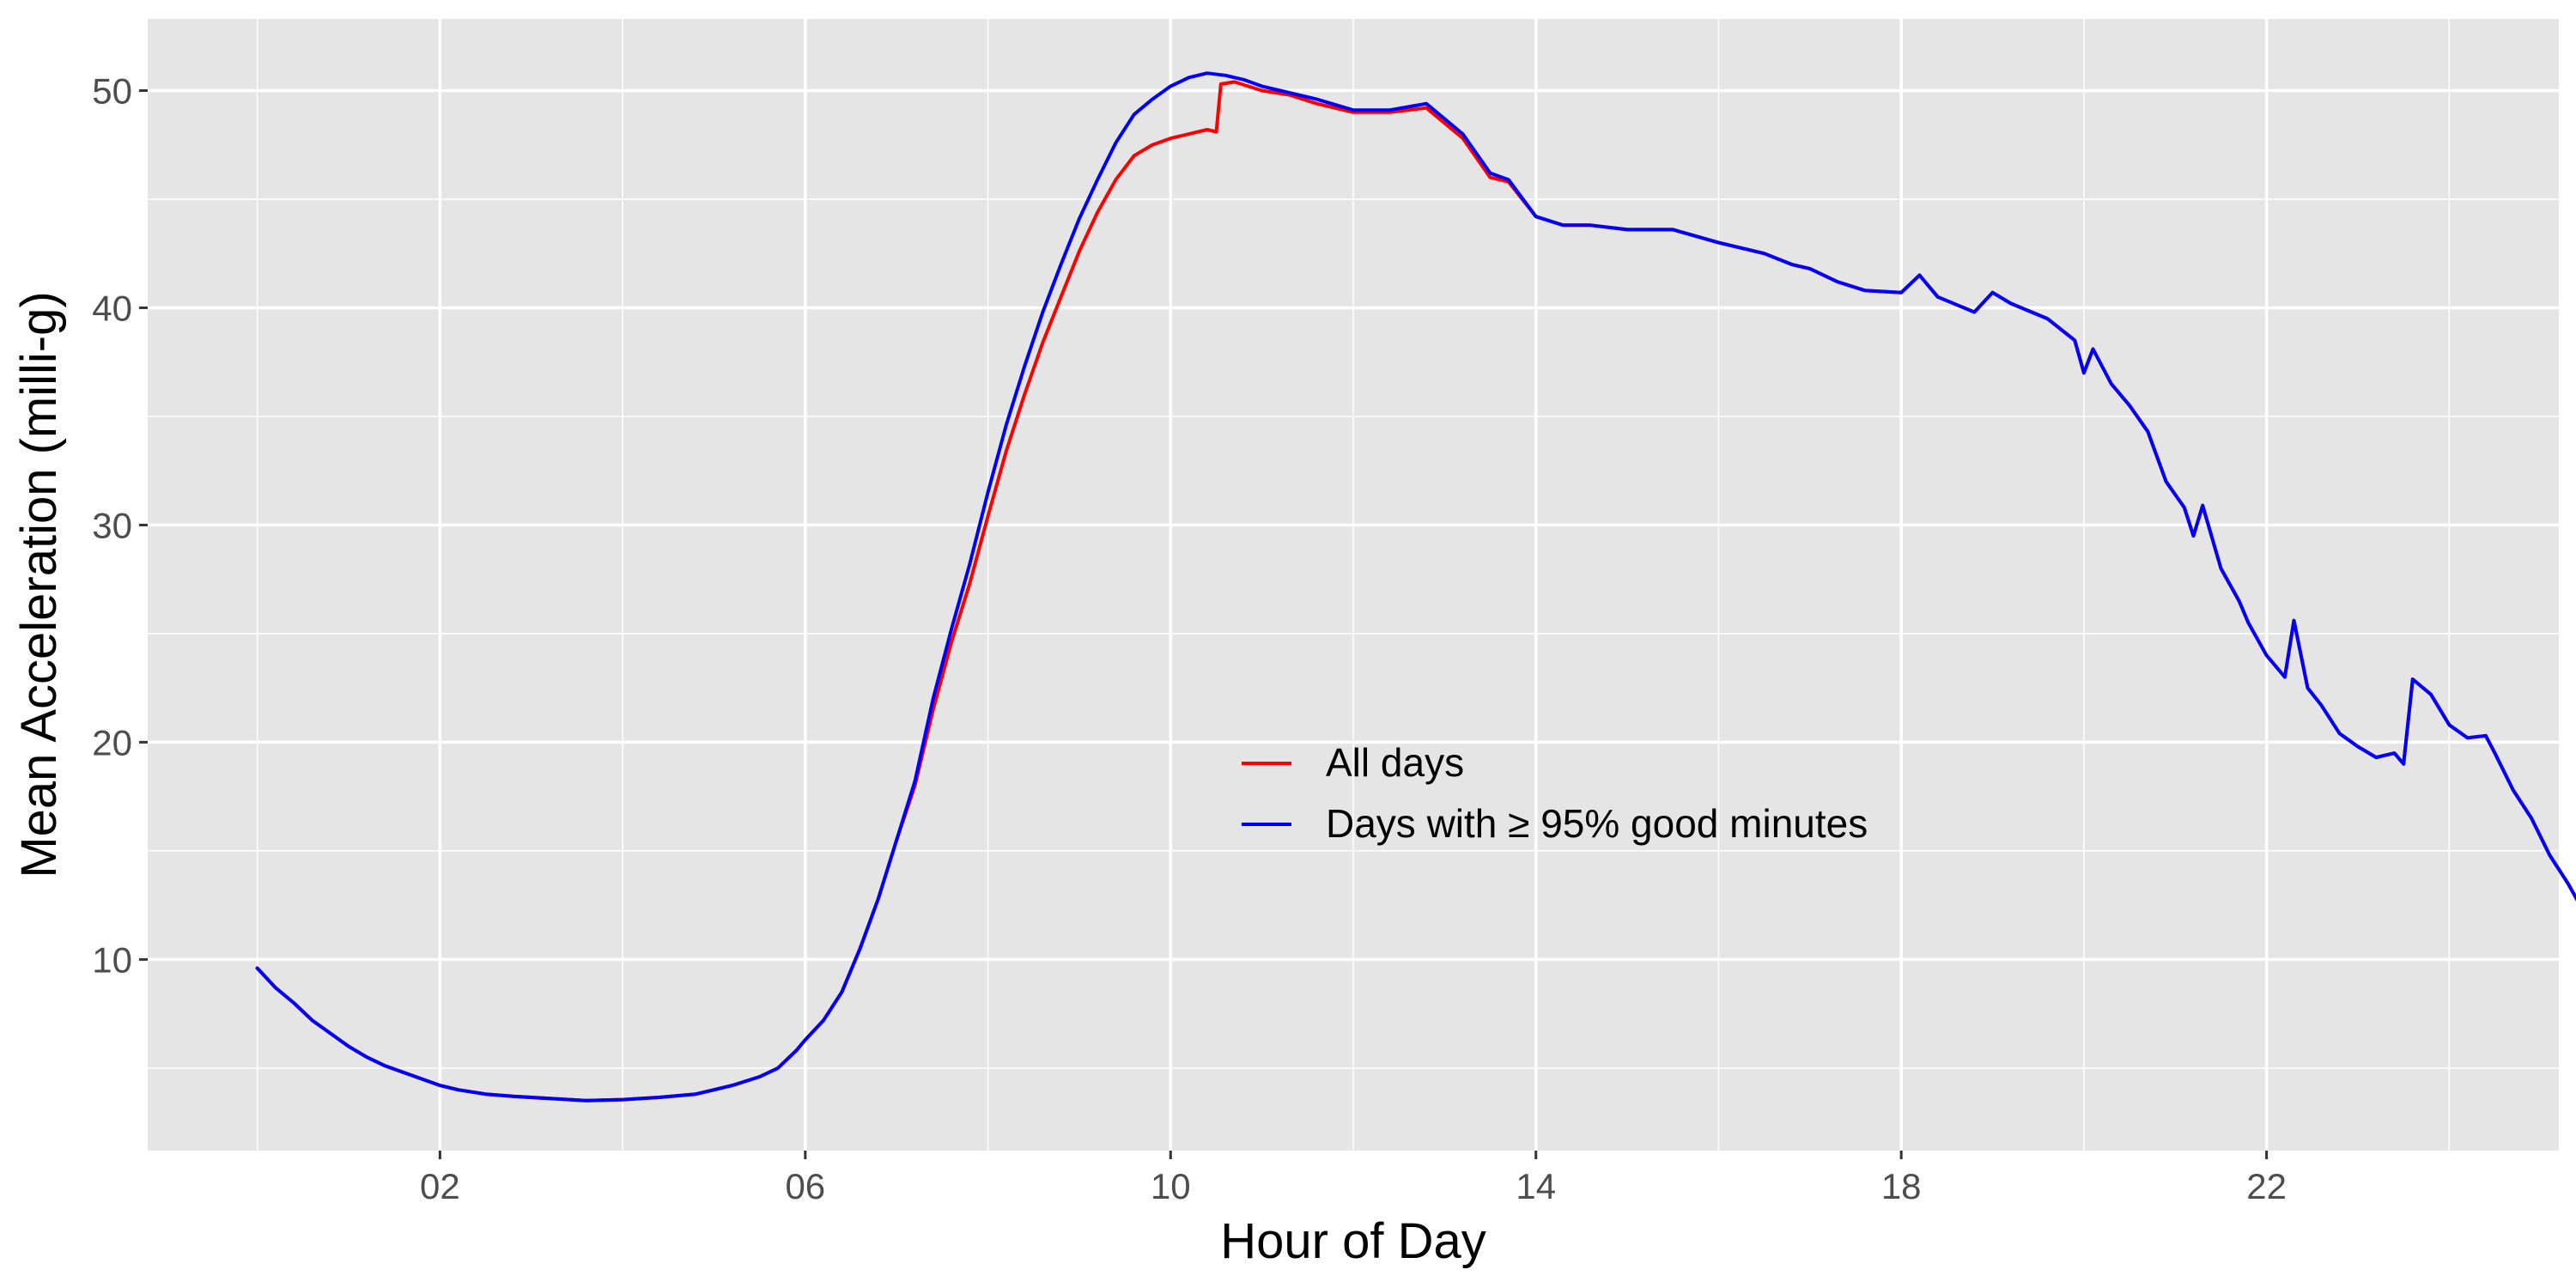 This screenshot has width=2576, height=1288. I want to click on x-tick-label: 18, so click(1902, 1186).